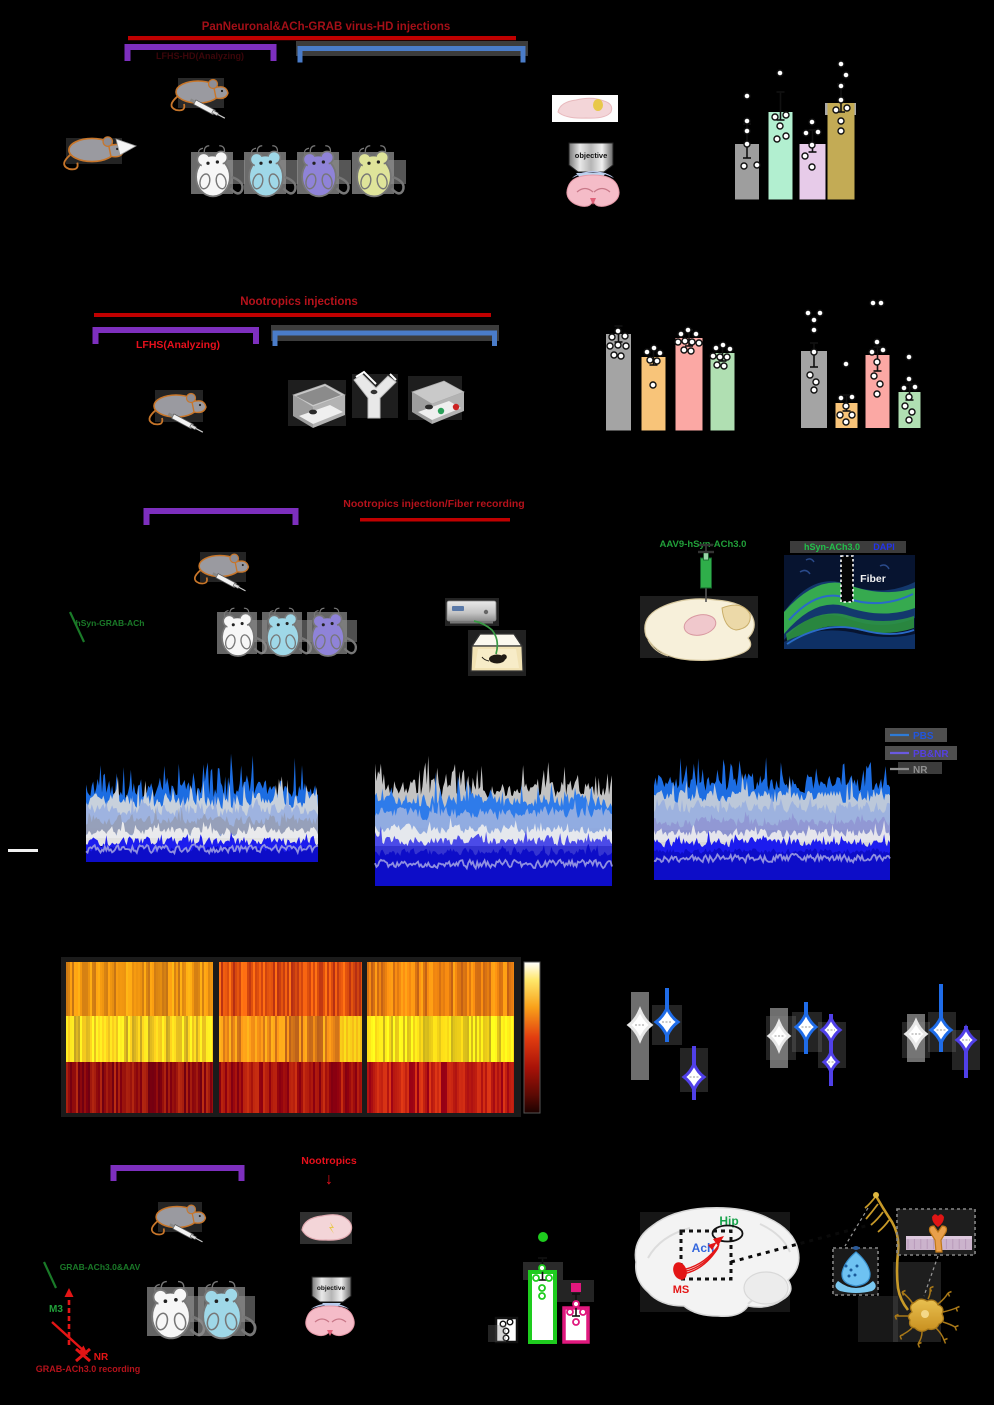  What do you see at coordinates (56, 1309) in the screenshot?
I see `svg-text: M3` at bounding box center [56, 1309].